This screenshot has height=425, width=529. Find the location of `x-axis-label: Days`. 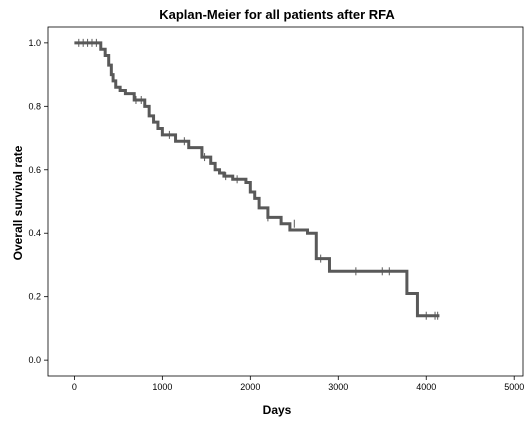

x-axis-label: Days is located at coordinates (277, 410).